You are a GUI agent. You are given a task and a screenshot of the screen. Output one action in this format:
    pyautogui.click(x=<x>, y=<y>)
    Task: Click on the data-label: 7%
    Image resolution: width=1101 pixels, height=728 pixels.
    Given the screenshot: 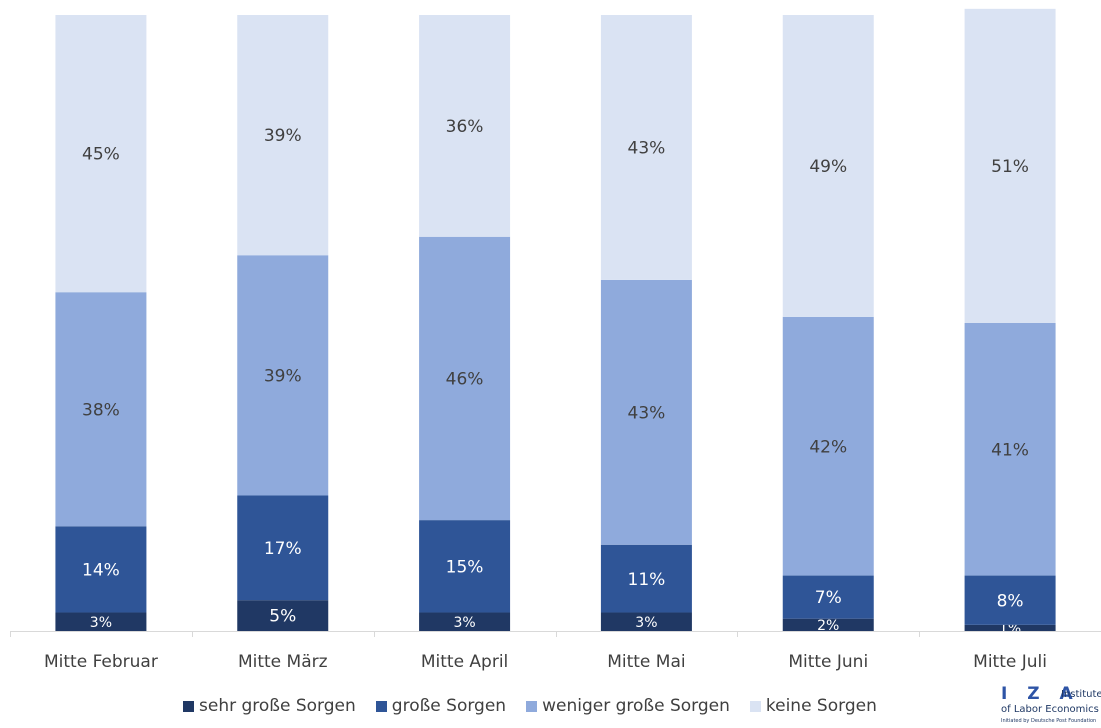 What is the action you would take?
    pyautogui.click(x=828, y=598)
    